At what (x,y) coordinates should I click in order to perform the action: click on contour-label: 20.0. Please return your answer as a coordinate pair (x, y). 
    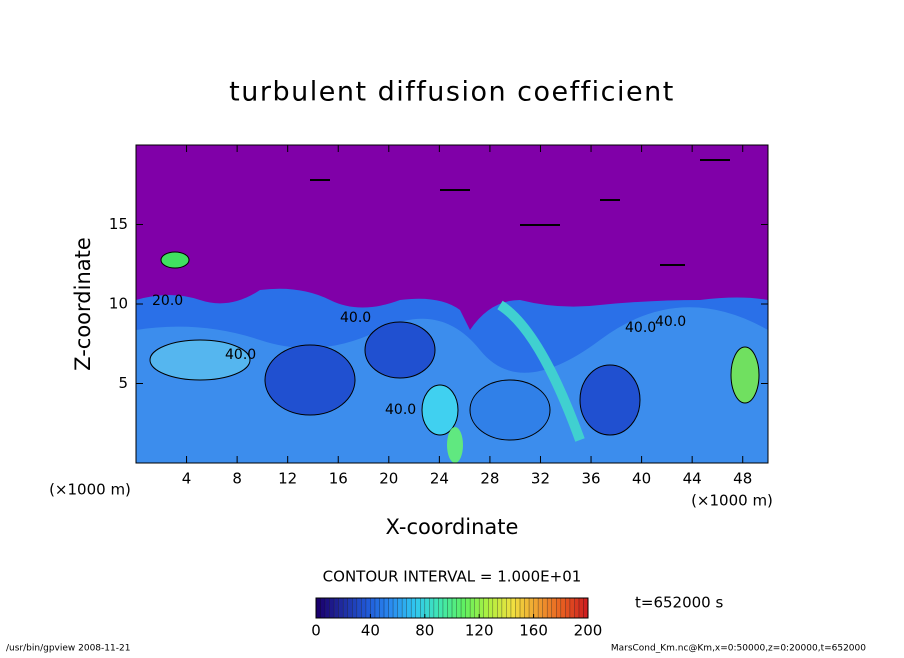
    Looking at the image, I should click on (167, 301).